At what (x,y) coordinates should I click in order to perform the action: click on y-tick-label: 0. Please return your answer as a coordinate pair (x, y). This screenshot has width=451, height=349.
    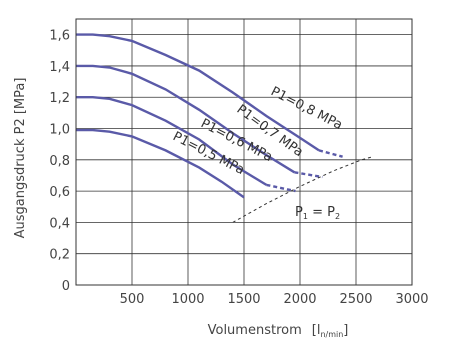
    Looking at the image, I should click on (66, 286).